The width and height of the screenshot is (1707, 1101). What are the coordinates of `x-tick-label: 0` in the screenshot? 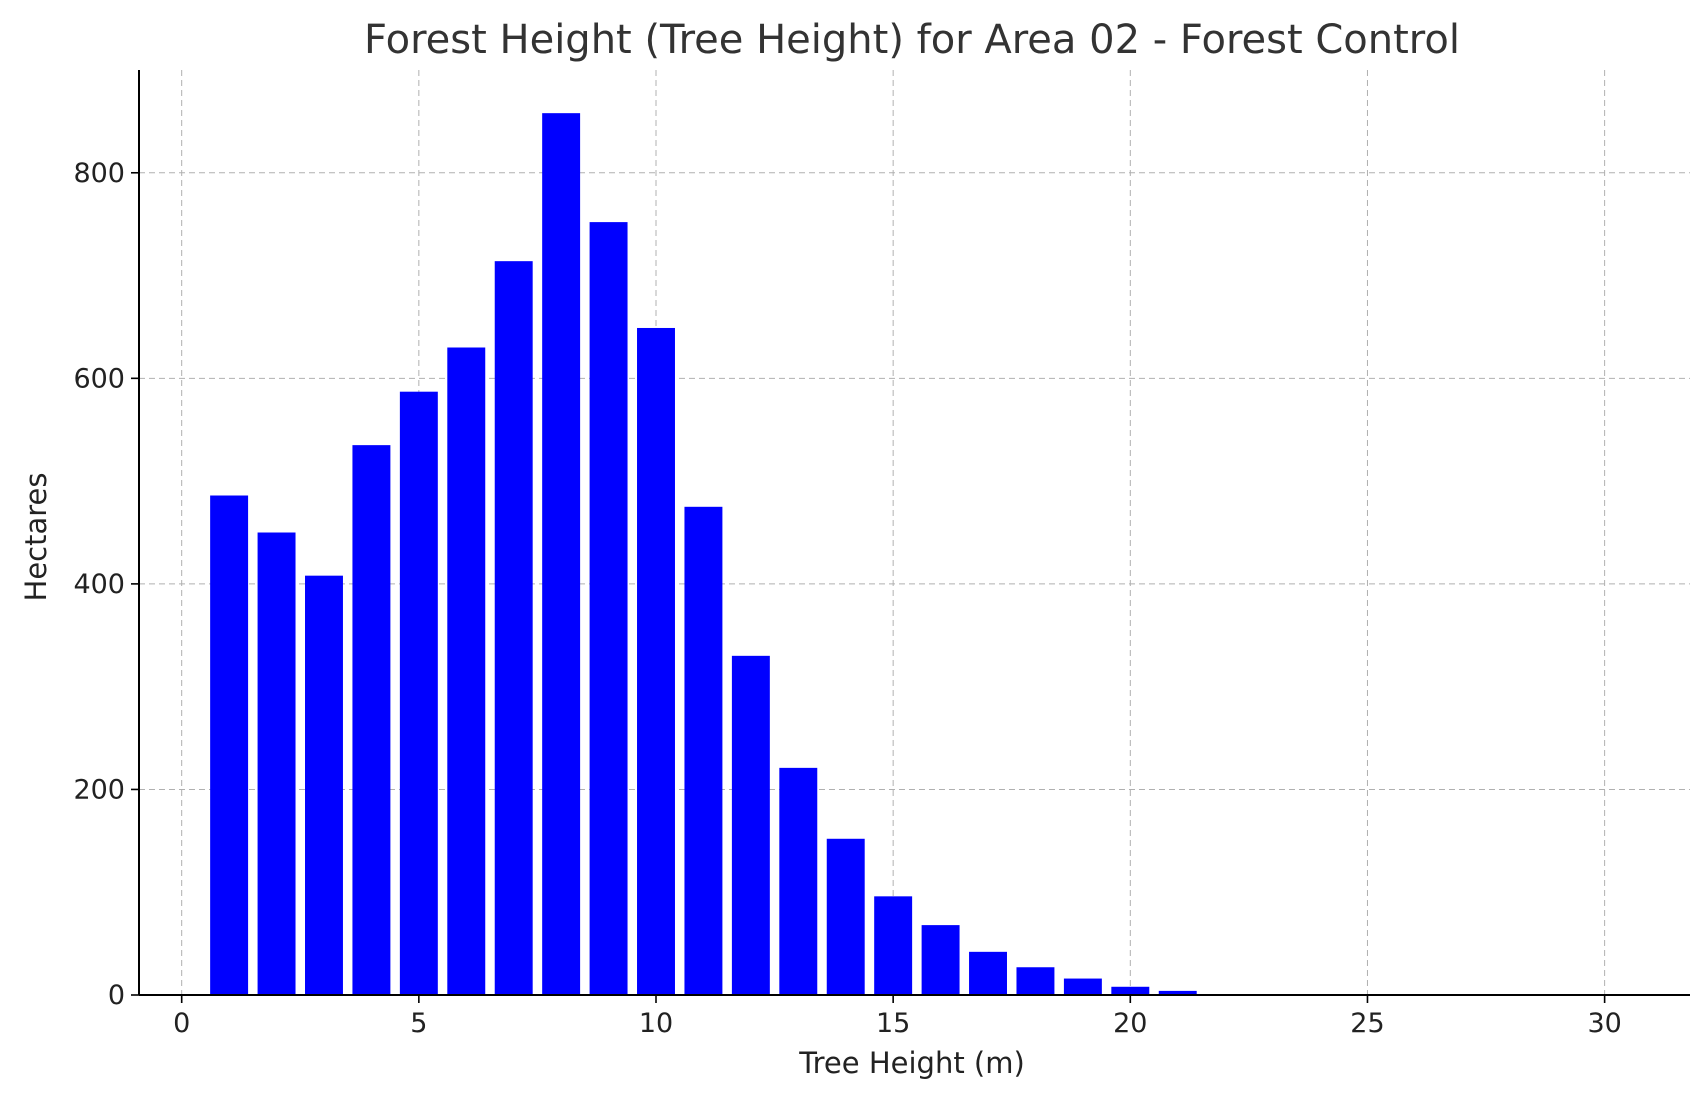 It's located at (181, 1023).